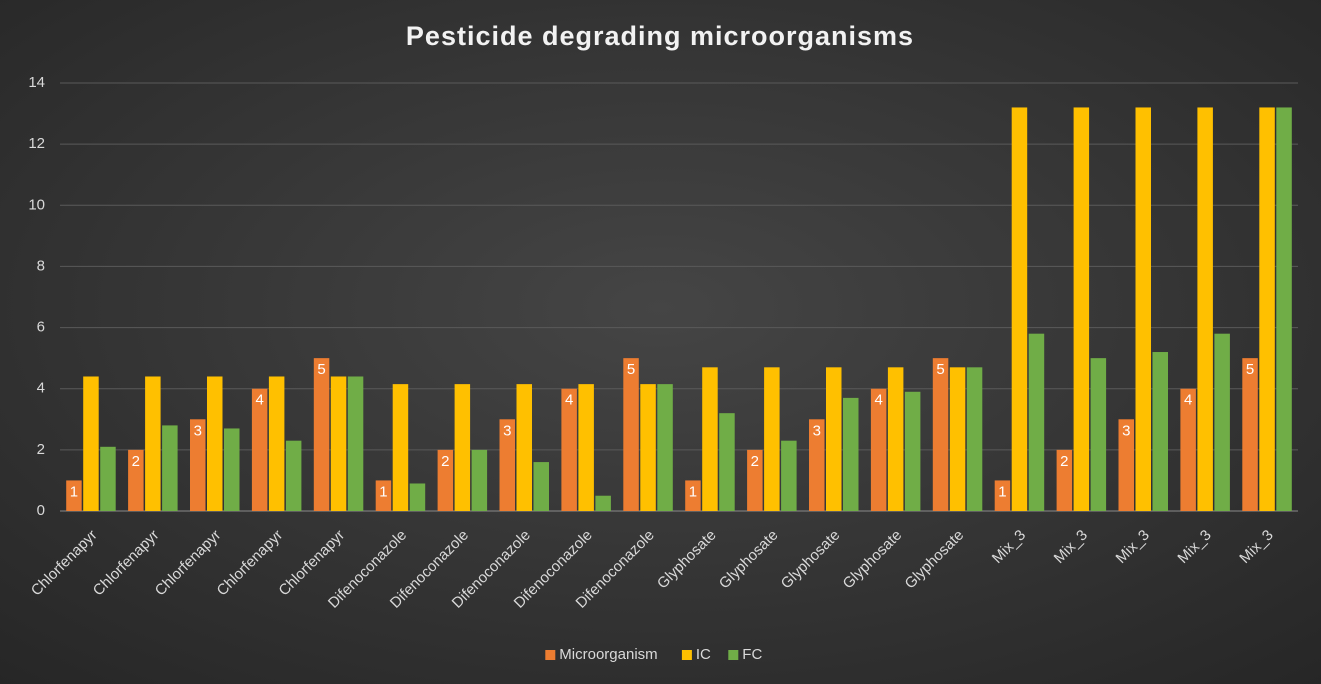  What do you see at coordinates (36, 204) in the screenshot?
I see `y-tick-label: 10` at bounding box center [36, 204].